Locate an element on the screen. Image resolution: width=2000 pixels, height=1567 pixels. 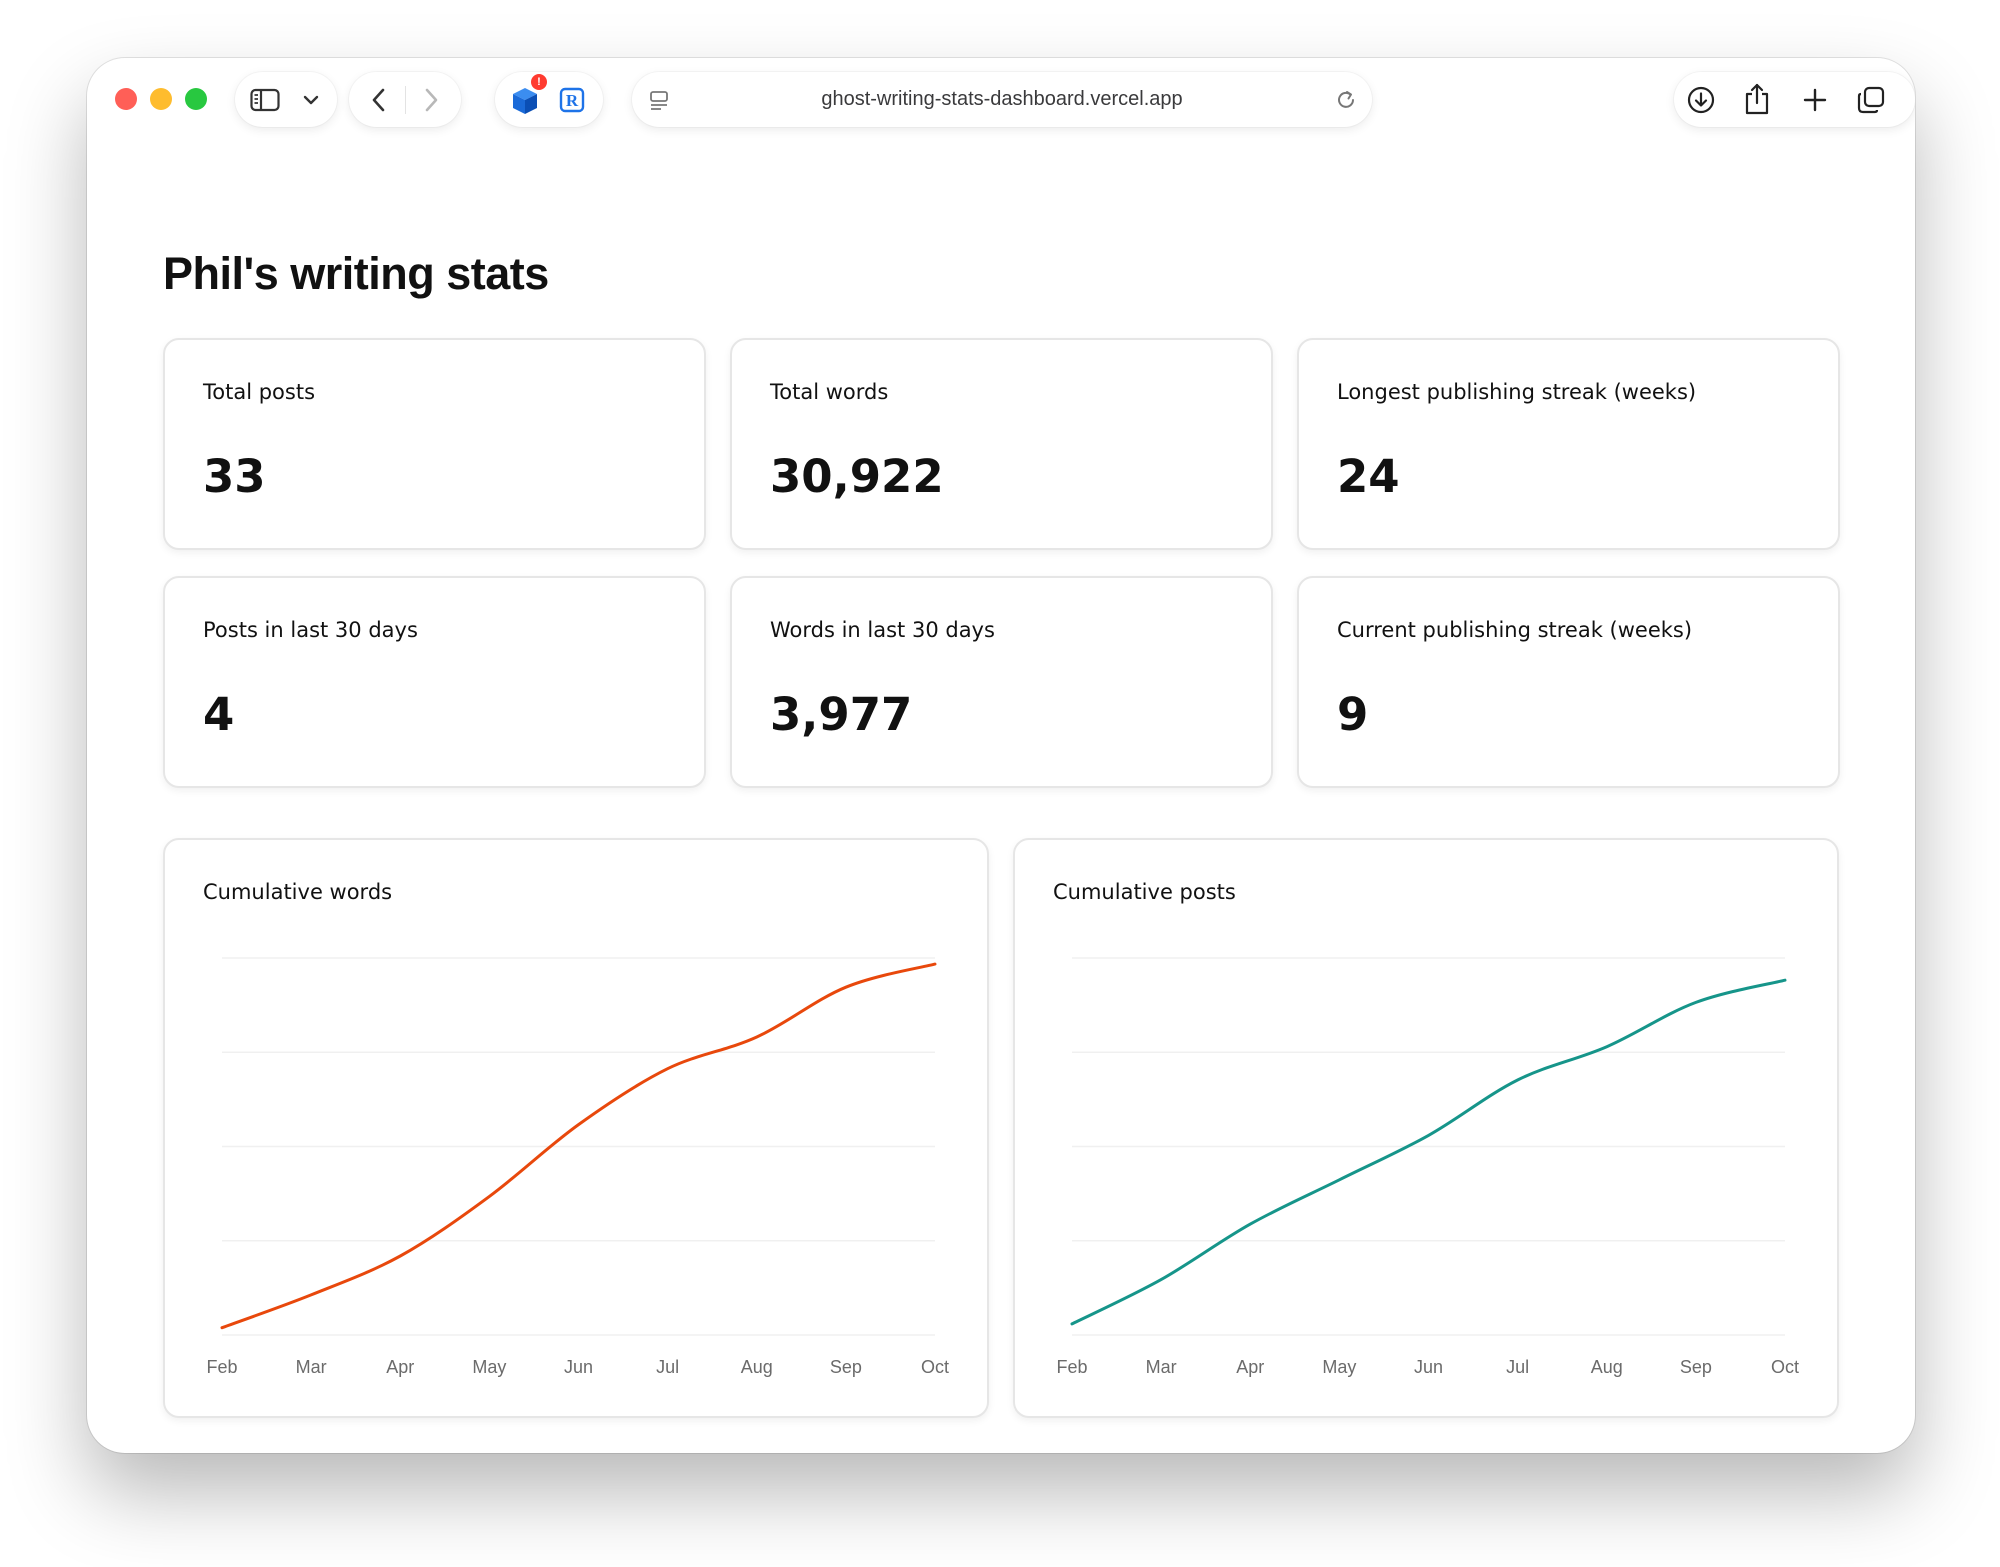
stat-value: 9 is located at coordinates (1353, 714).